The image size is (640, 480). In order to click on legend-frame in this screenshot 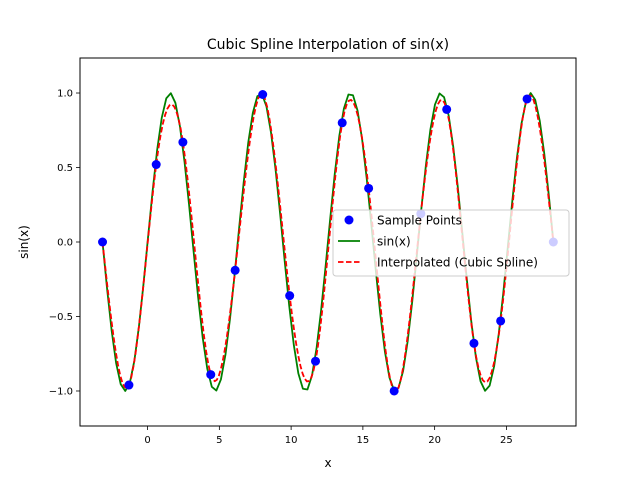, I will do `click(451, 243)`.